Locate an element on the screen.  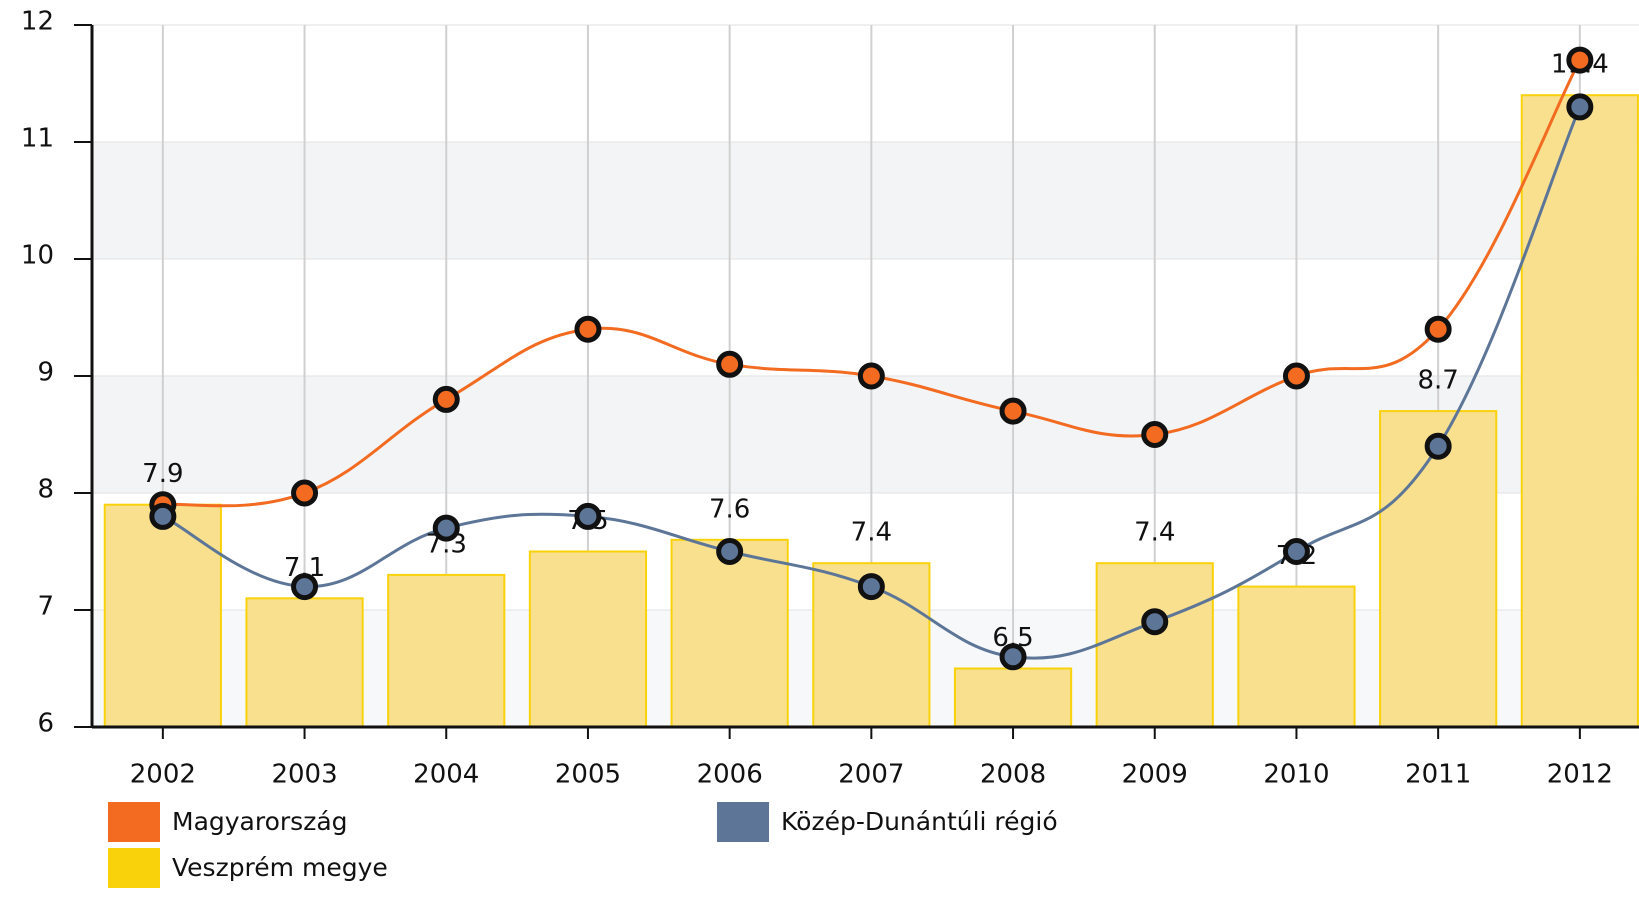
x-tick-label: 2008 is located at coordinates (1013, 775).